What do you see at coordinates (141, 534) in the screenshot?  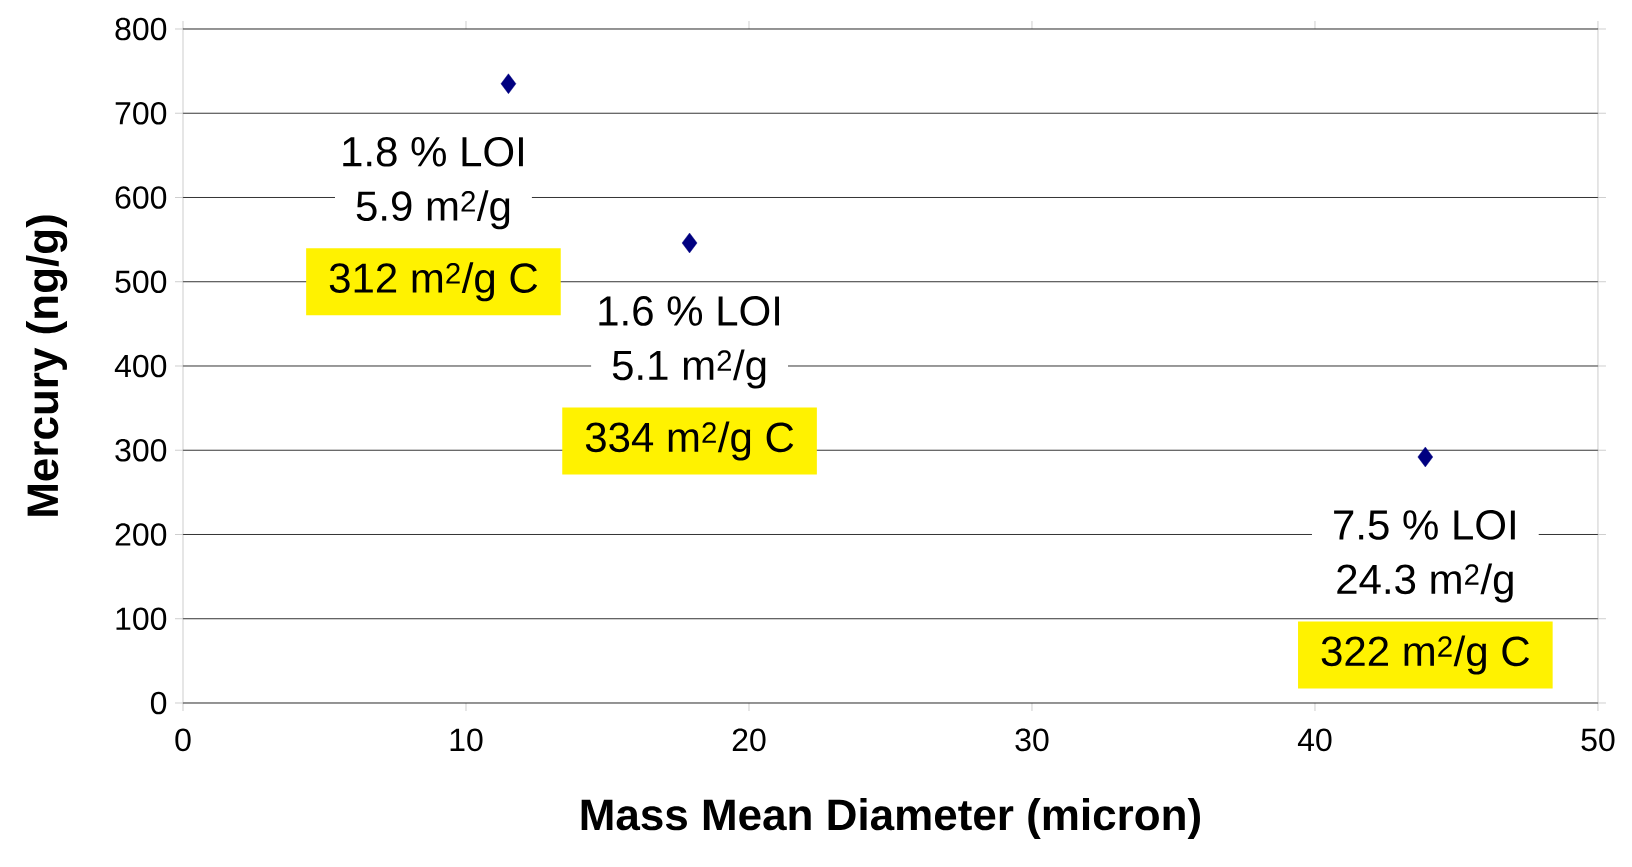 I see `y-tick-label: 200` at bounding box center [141, 534].